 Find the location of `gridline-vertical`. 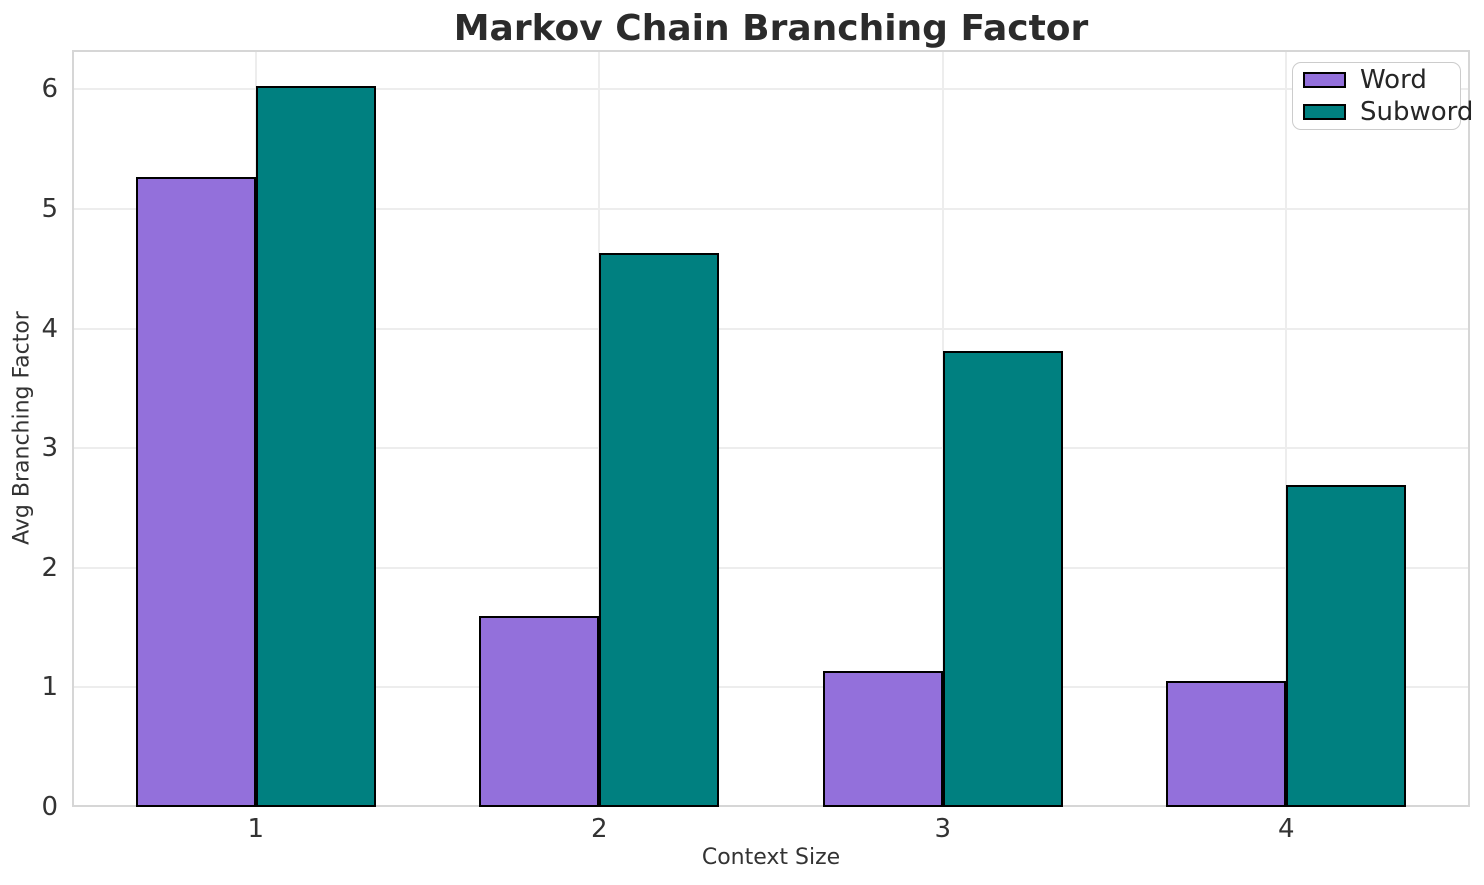

gridline-vertical is located at coordinates (1286, 428).